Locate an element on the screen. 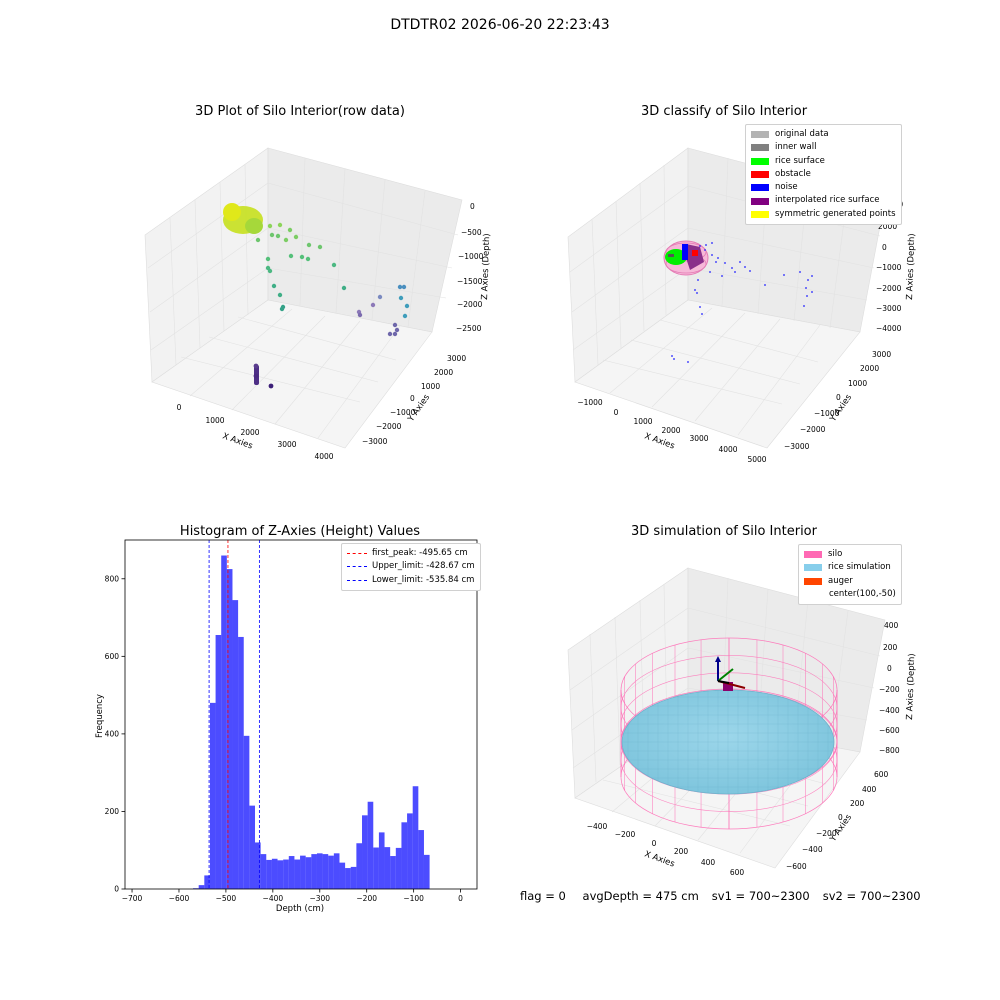 Image resolution: width=1000 pixels, height=1000 pixels. classify-ytick: 1000 is located at coordinates (857, 383).